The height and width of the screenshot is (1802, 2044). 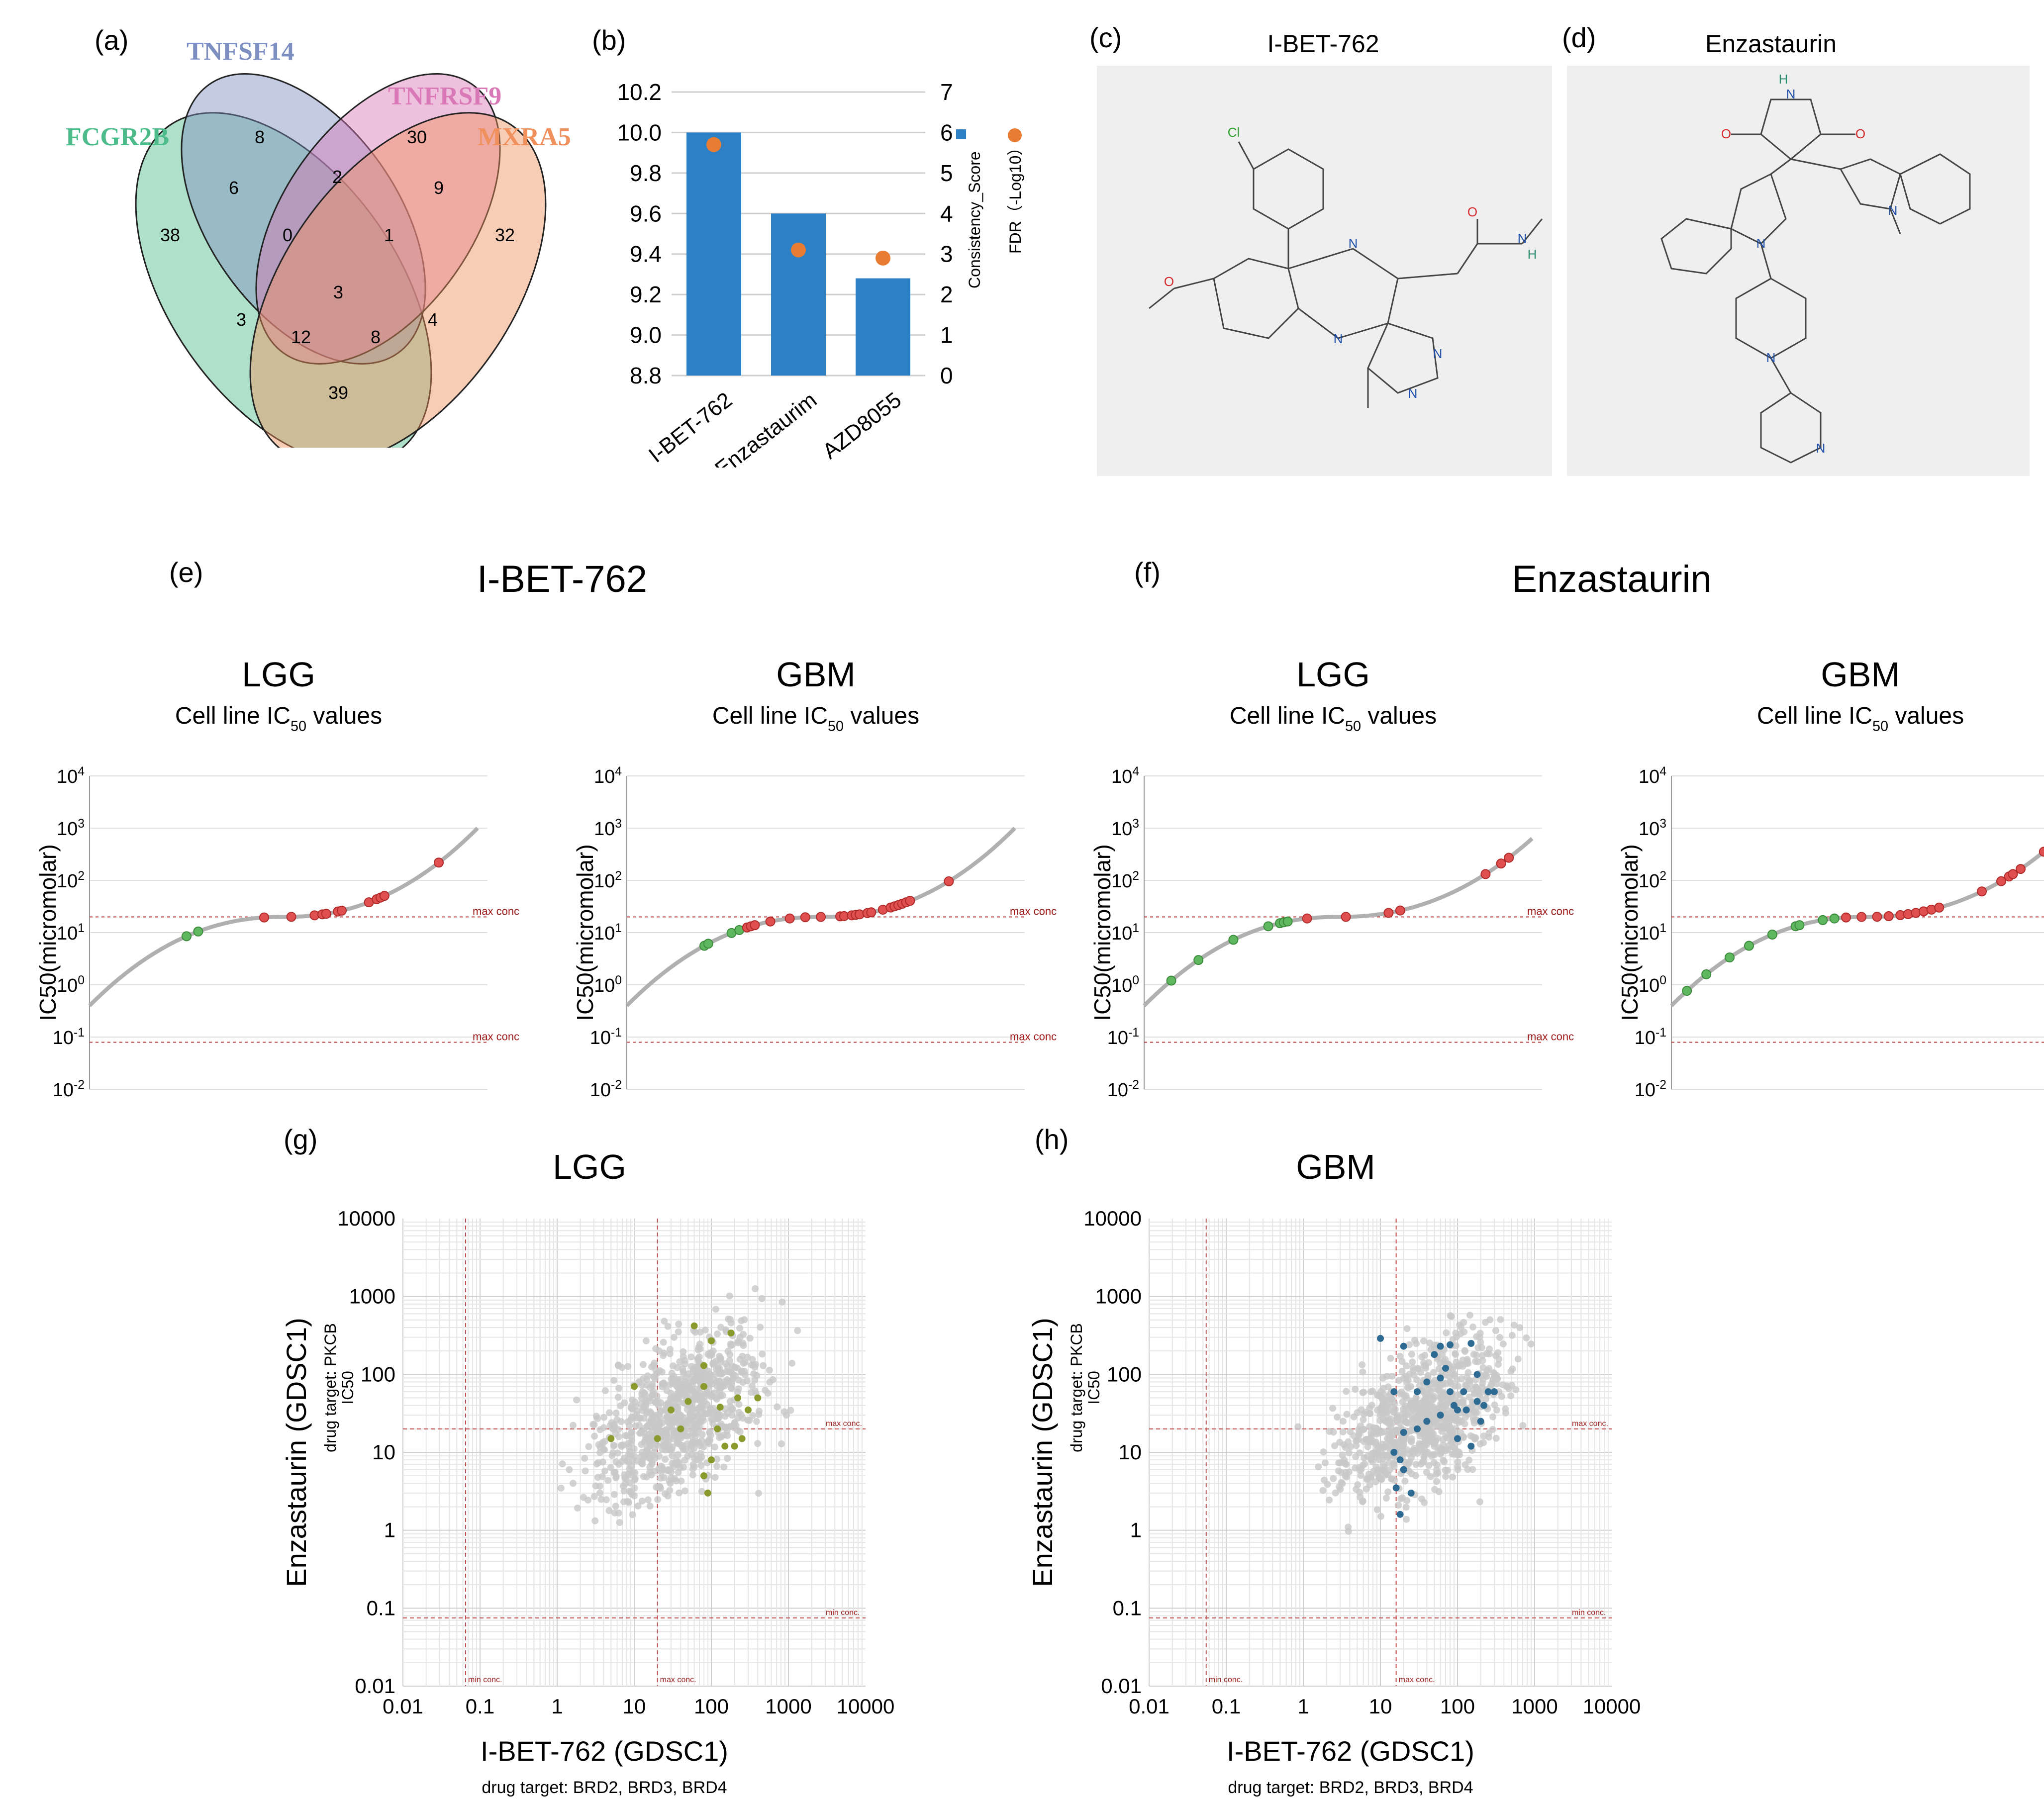 I want to click on scatter-ysublabel: drug target: PKCB, so click(x=330, y=1387).